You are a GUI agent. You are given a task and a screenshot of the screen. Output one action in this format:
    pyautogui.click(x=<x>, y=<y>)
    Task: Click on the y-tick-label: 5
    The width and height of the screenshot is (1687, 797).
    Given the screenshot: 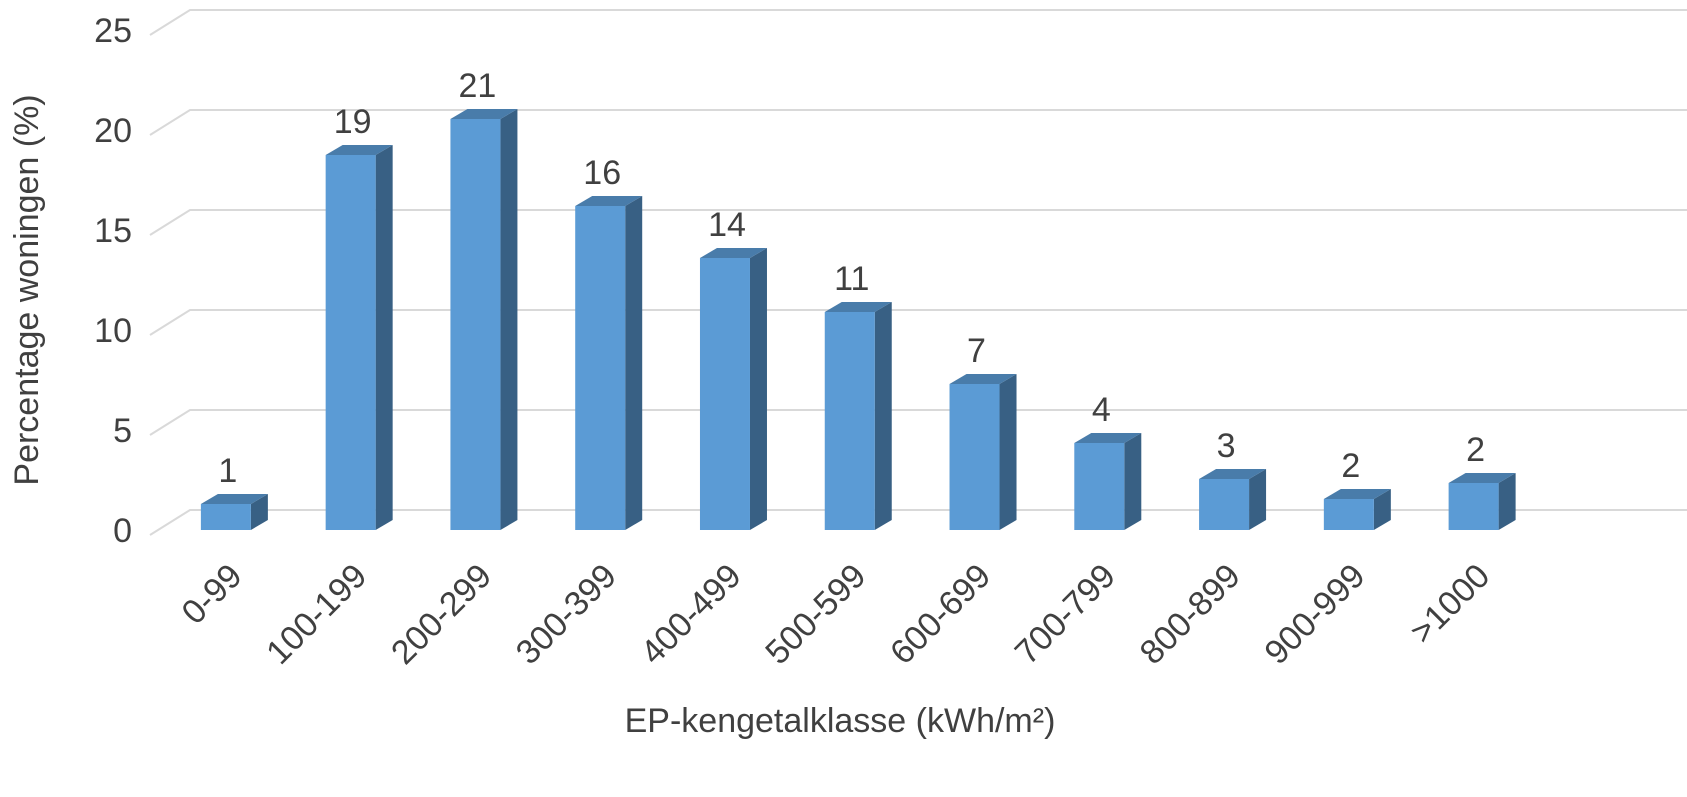 What is the action you would take?
    pyautogui.click(x=122, y=431)
    